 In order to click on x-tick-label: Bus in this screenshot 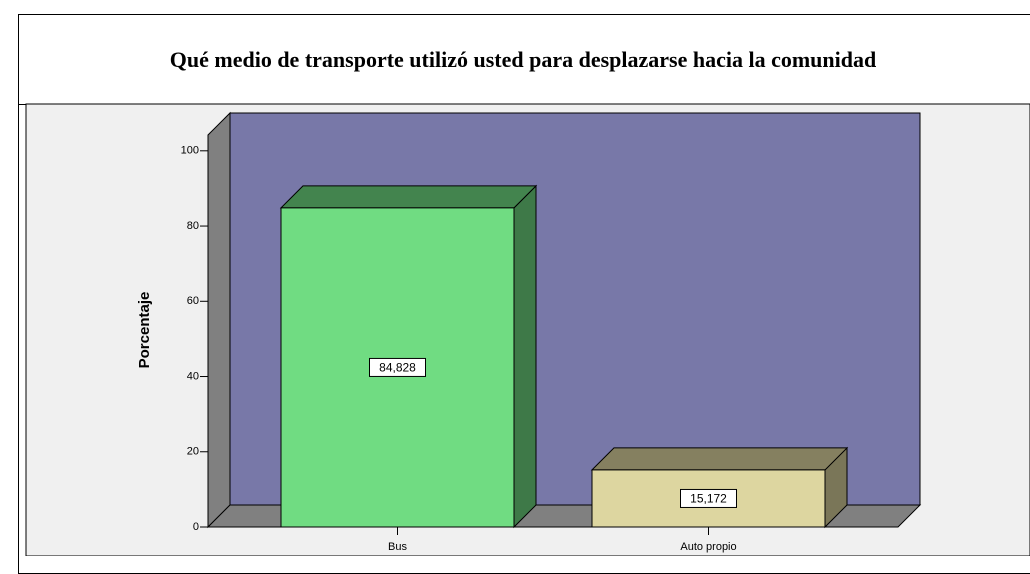, I will do `click(397, 547)`.